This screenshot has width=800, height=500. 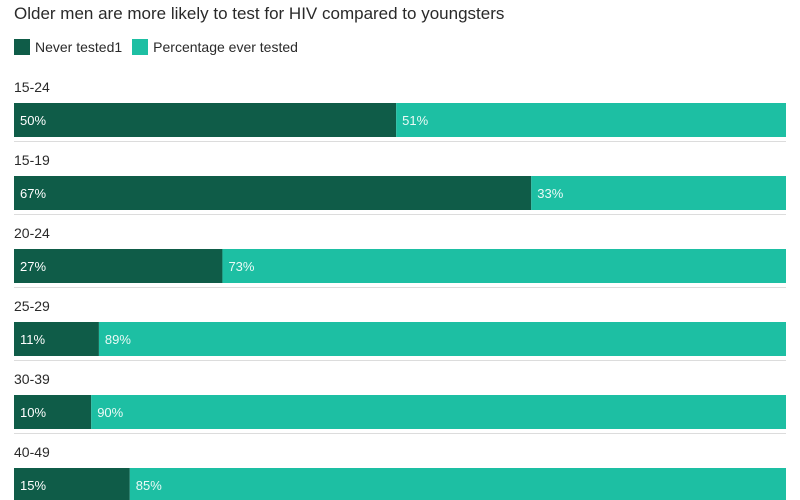 What do you see at coordinates (33, 120) in the screenshot?
I see `value-label-never-tested-15-24: 50%` at bounding box center [33, 120].